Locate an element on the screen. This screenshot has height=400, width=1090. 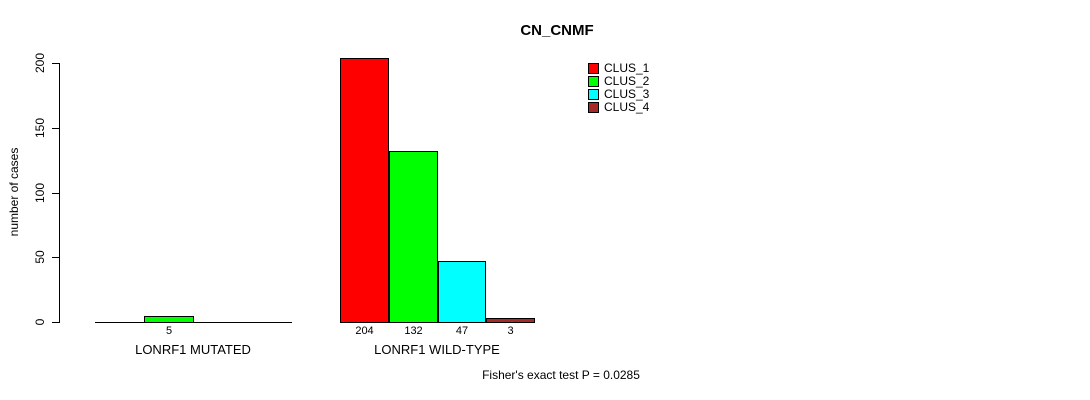
y-tick-label: 0 is located at coordinates (40, 322).